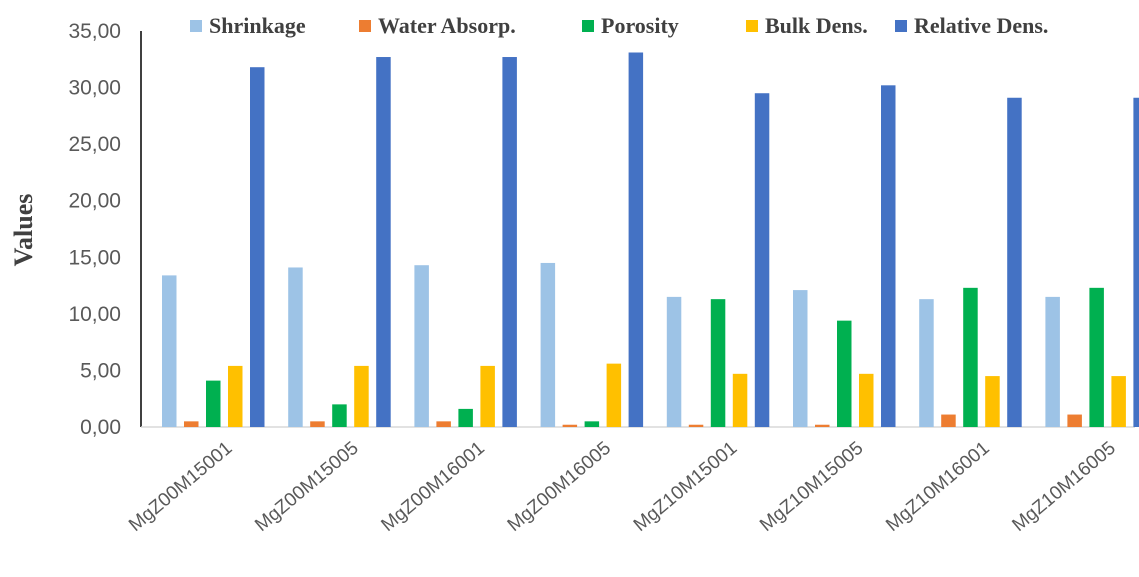  I want to click on category-label: MgZ10M16005, so click(1063, 487).